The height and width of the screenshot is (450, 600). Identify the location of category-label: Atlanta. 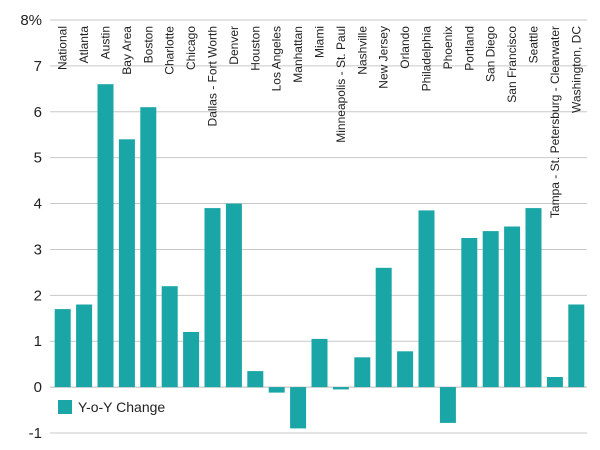
(84, 45).